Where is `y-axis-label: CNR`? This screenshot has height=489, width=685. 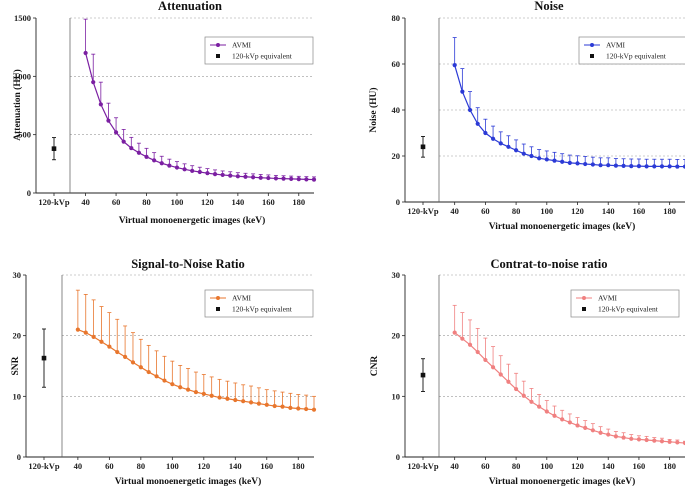
y-axis-label: CNR is located at coordinates (375, 366).